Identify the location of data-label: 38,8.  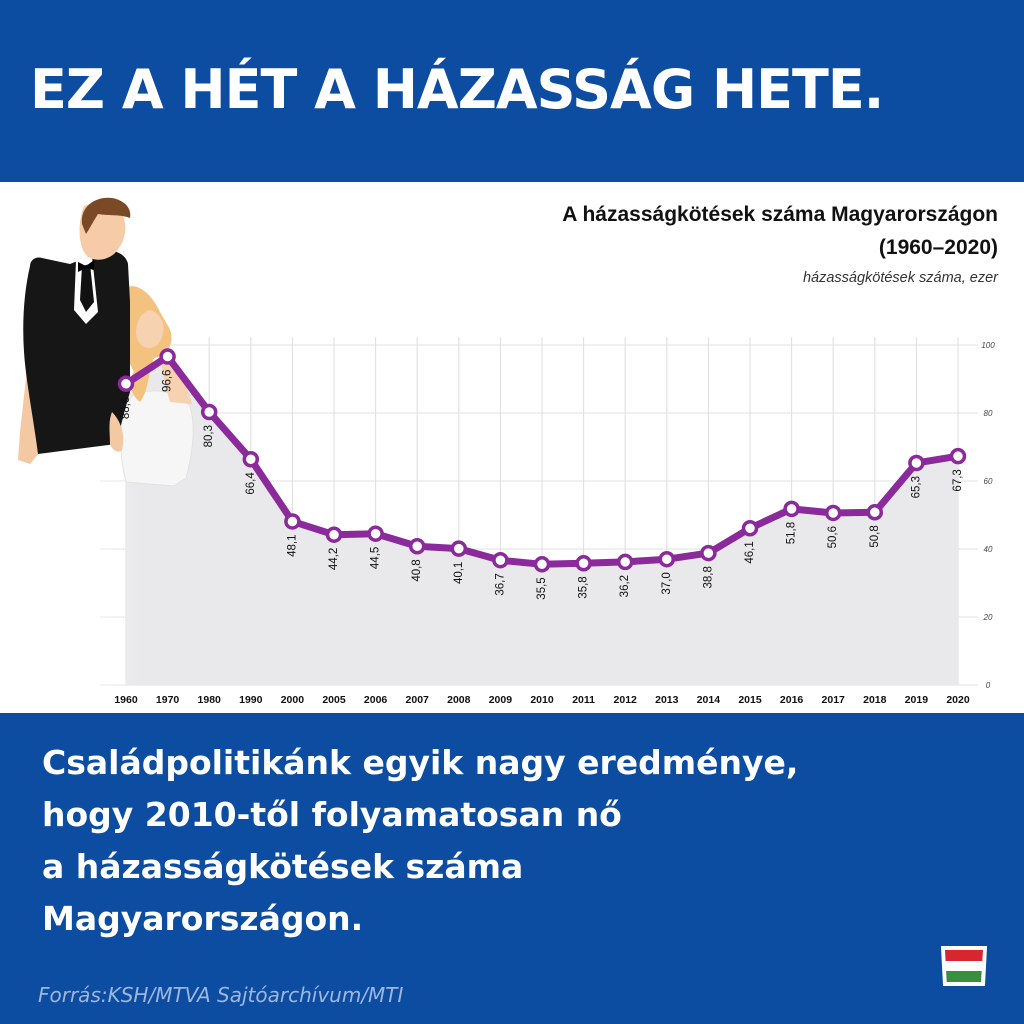
(708, 577).